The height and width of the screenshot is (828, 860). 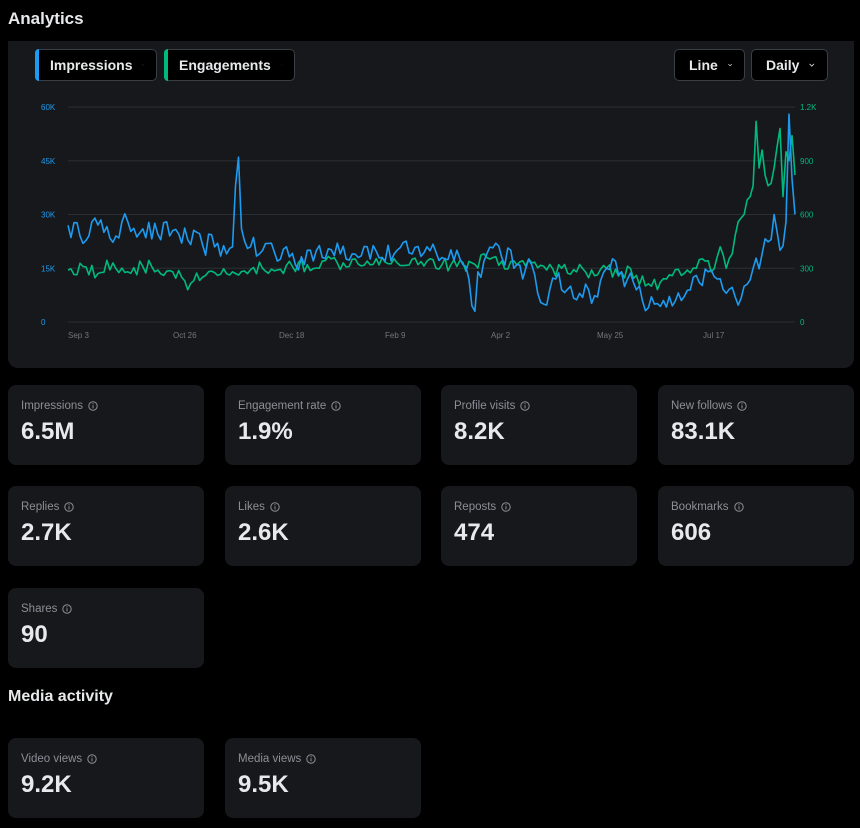 What do you see at coordinates (60, 696) in the screenshot?
I see `media-activity-title: Media activity` at bounding box center [60, 696].